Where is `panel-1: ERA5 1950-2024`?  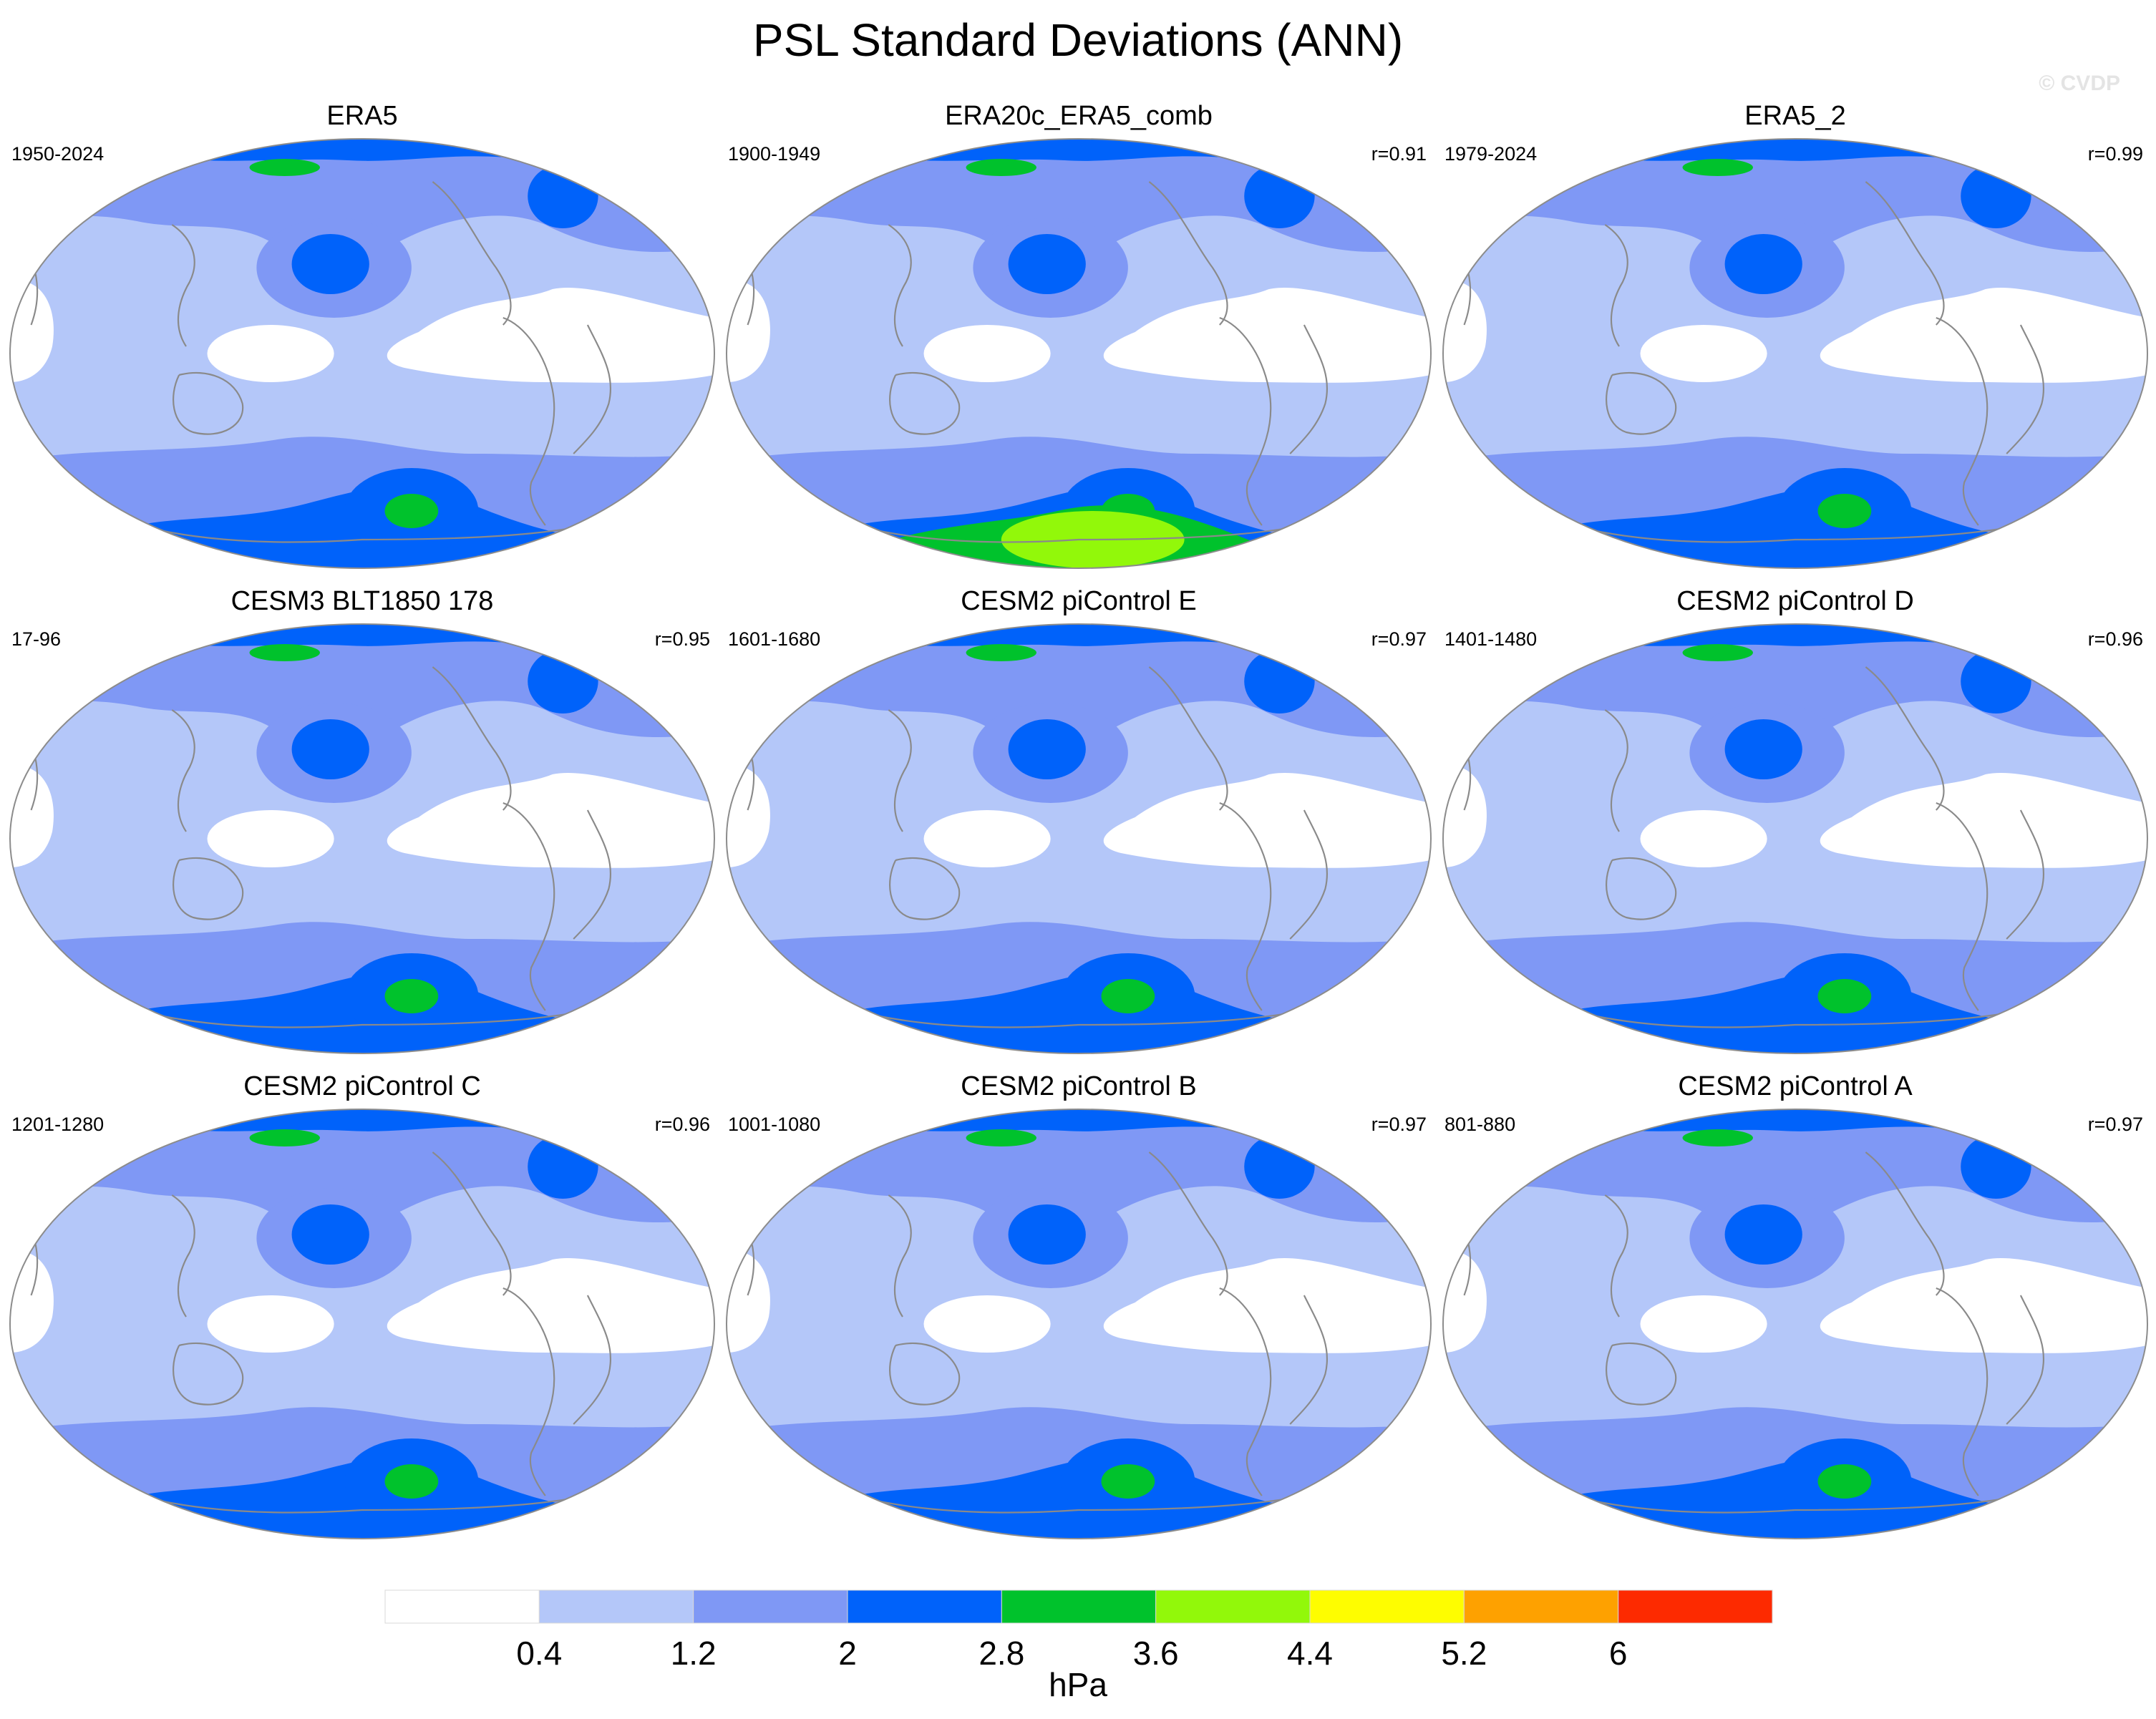
panel-1: ERA5 1950-2024 is located at coordinates (362, 335).